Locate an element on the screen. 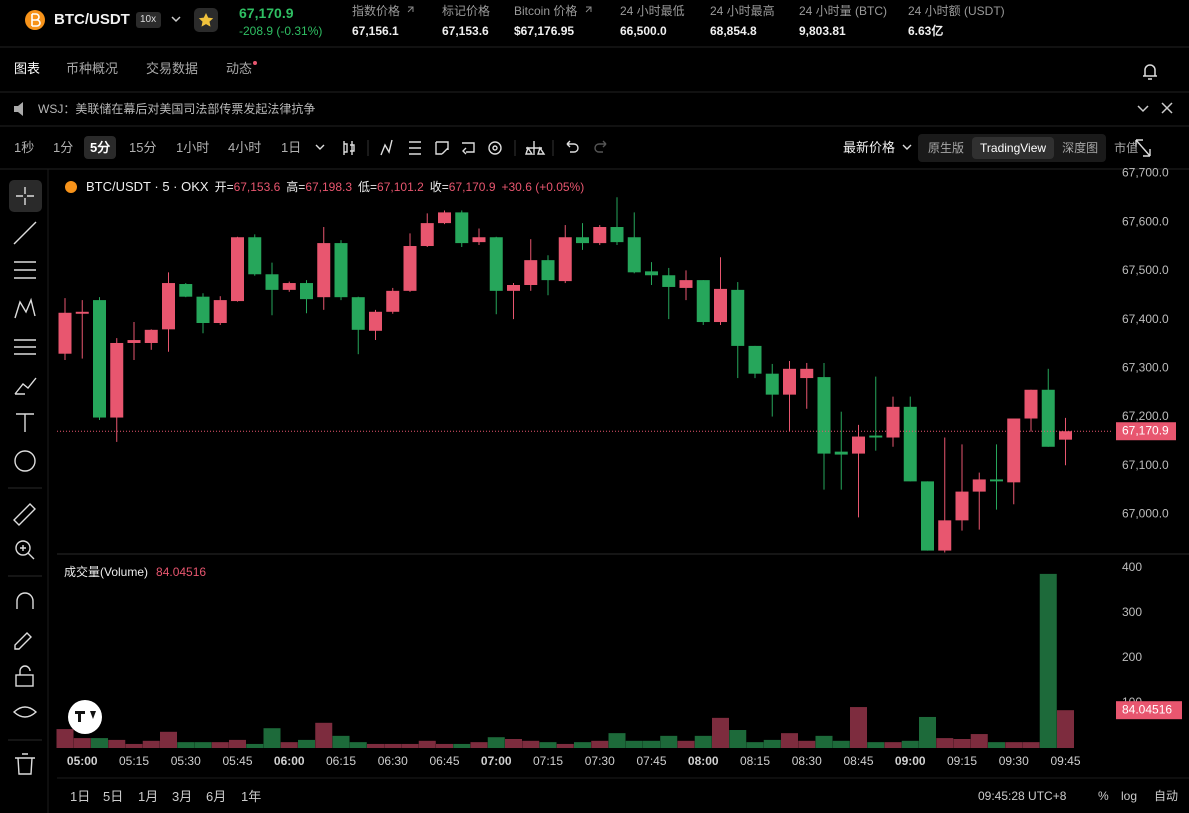 This screenshot has width=1189, height=813. x-tick-label: 08:45 is located at coordinates (858, 761).